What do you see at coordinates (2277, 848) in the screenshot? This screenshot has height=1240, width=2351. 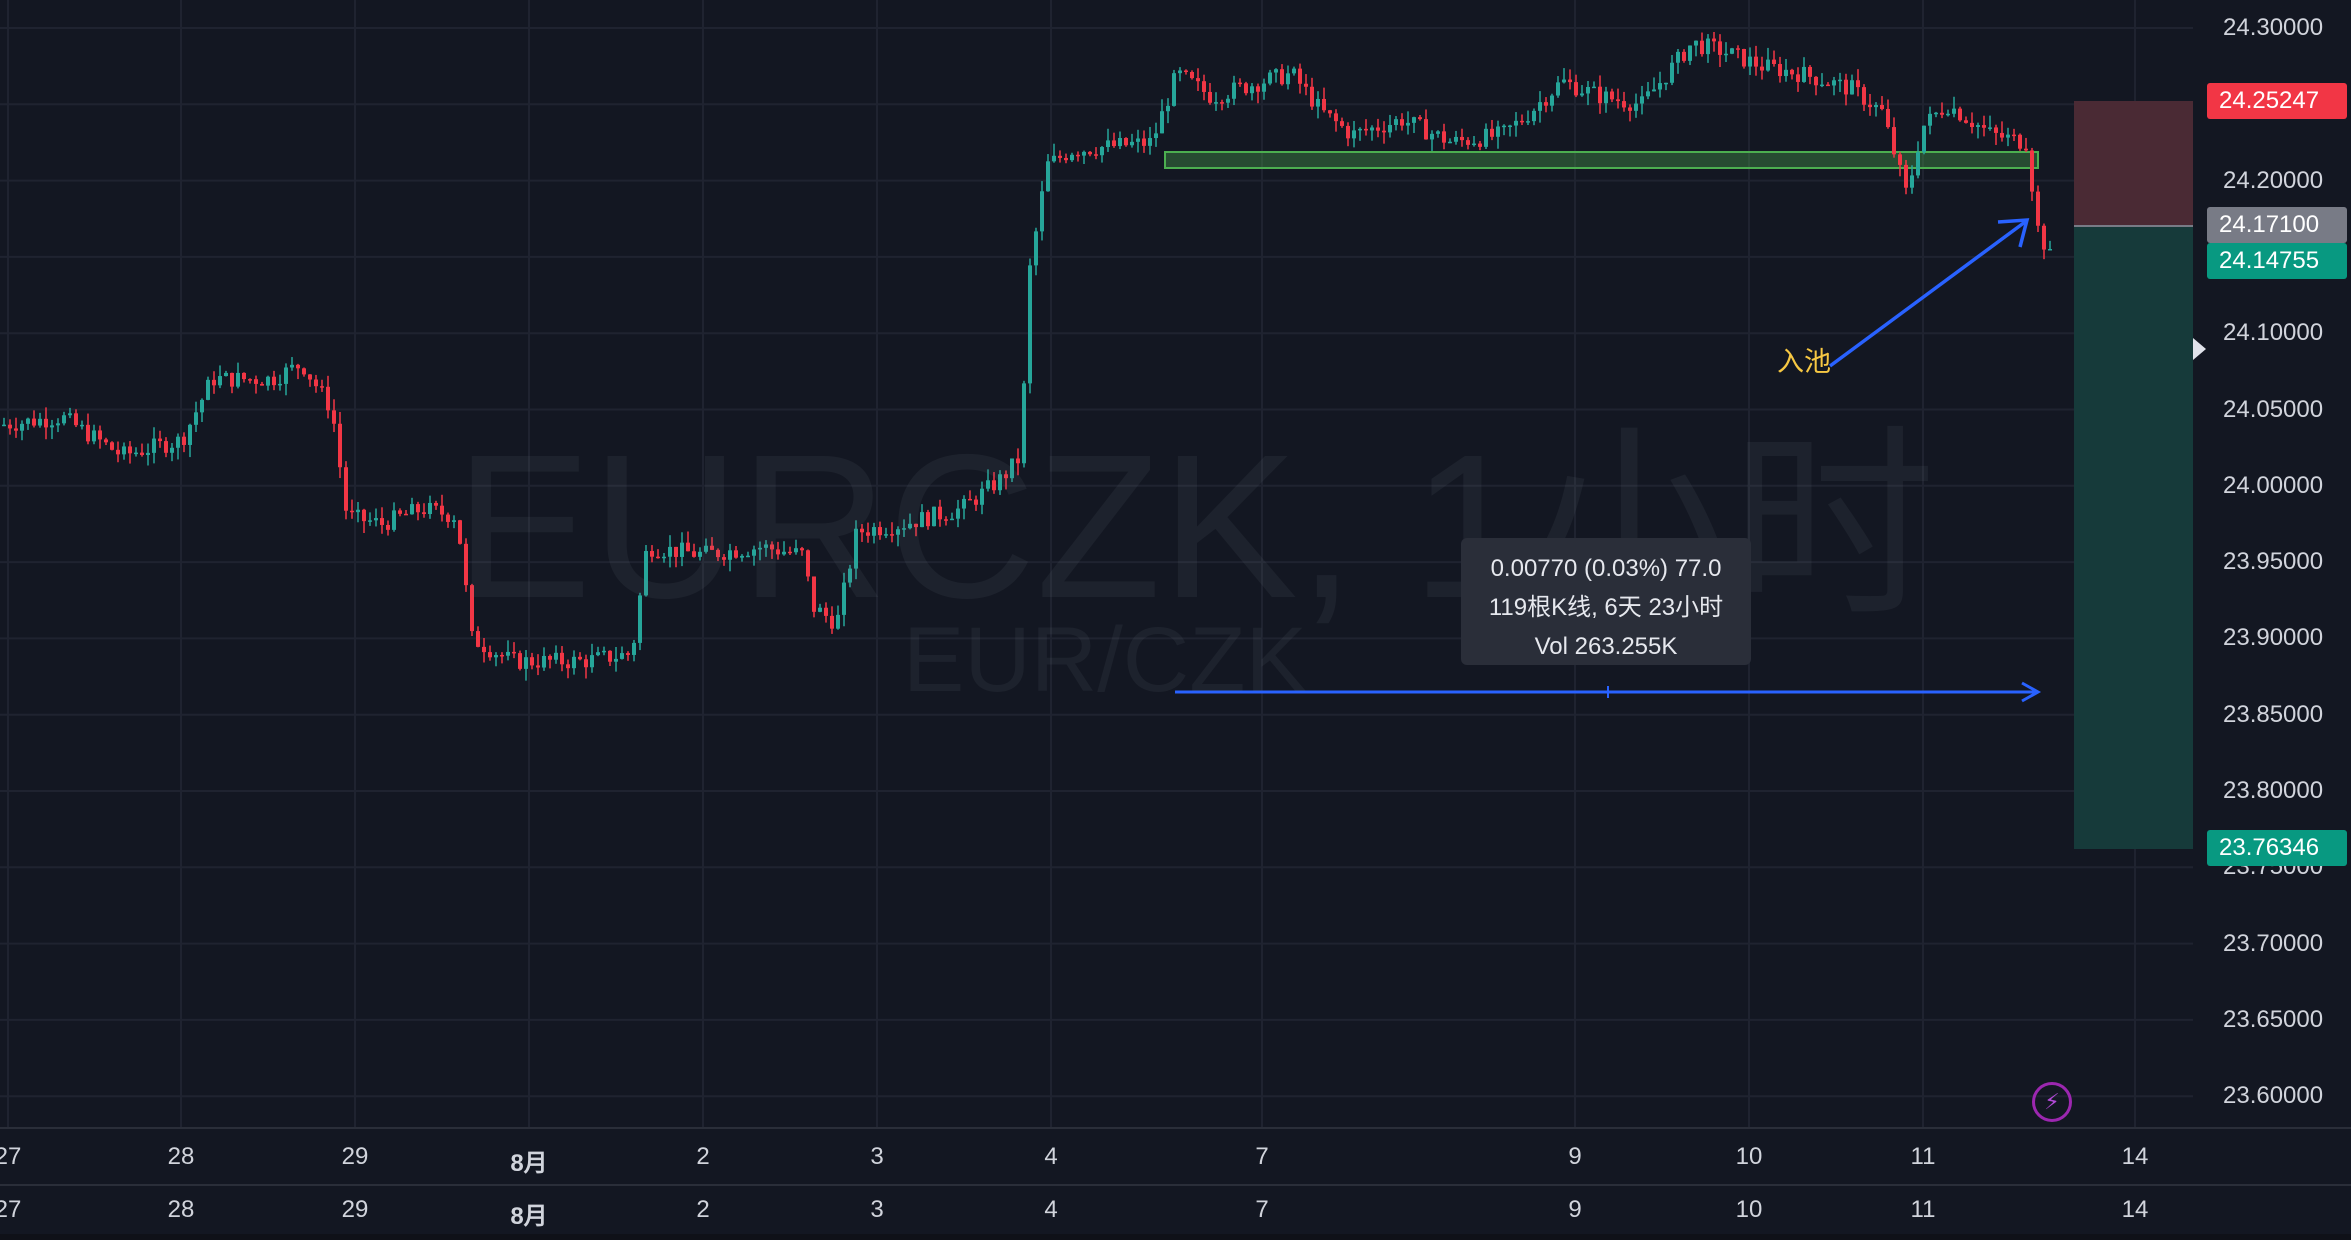 I see `target-price-tag: 23.76346` at bounding box center [2277, 848].